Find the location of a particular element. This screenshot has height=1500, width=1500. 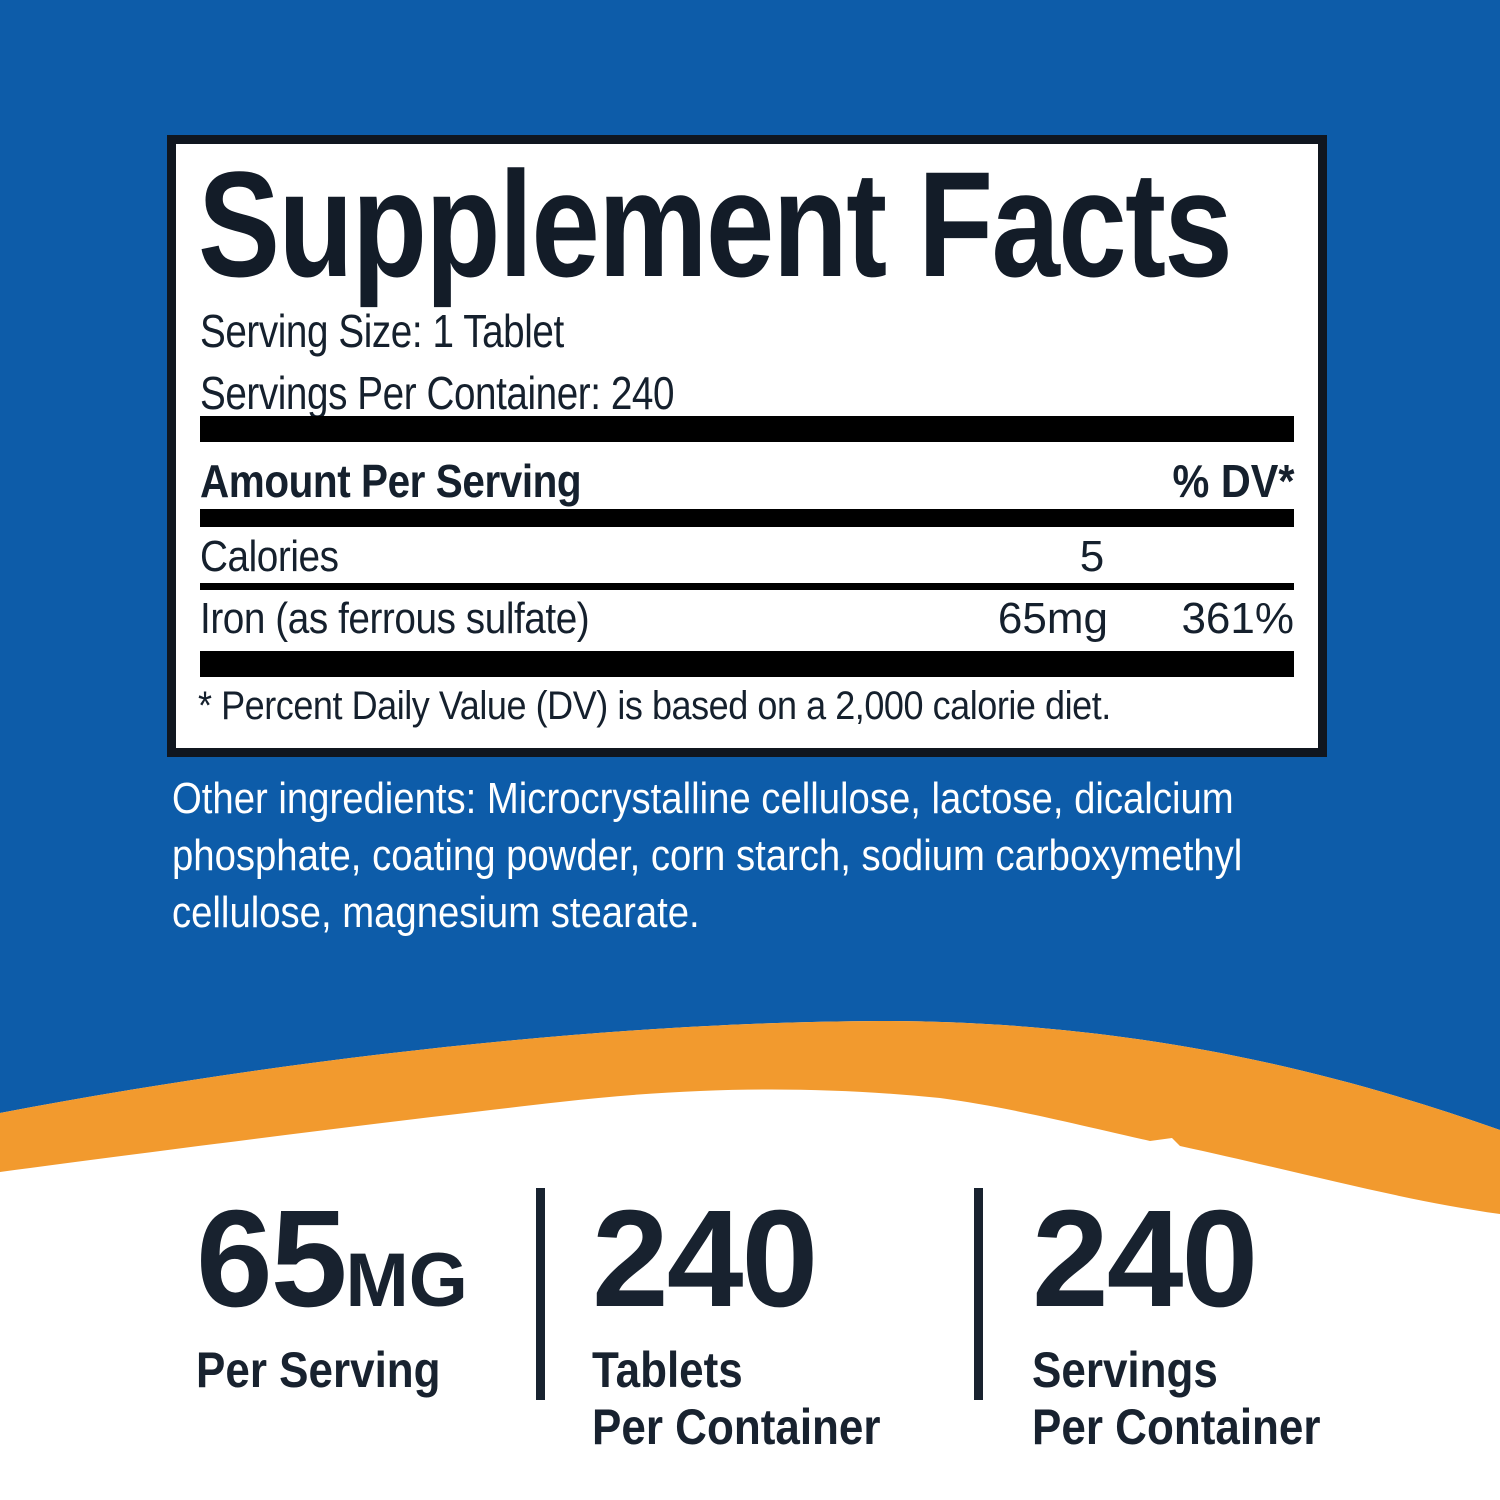

iron-dv-value: 361% is located at coordinates (1237, 618).